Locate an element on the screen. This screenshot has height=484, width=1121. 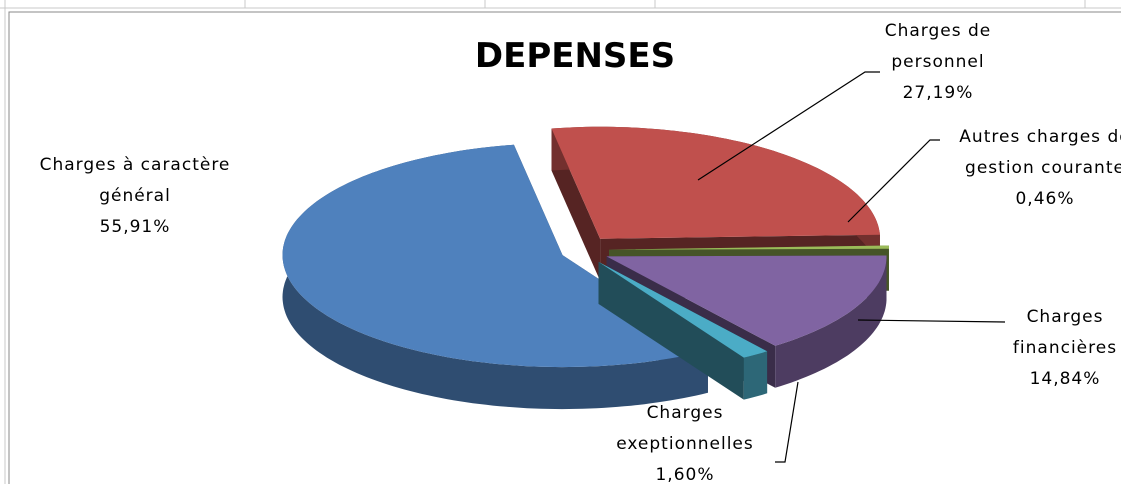
value-label: 27,19% is located at coordinates (938, 93).